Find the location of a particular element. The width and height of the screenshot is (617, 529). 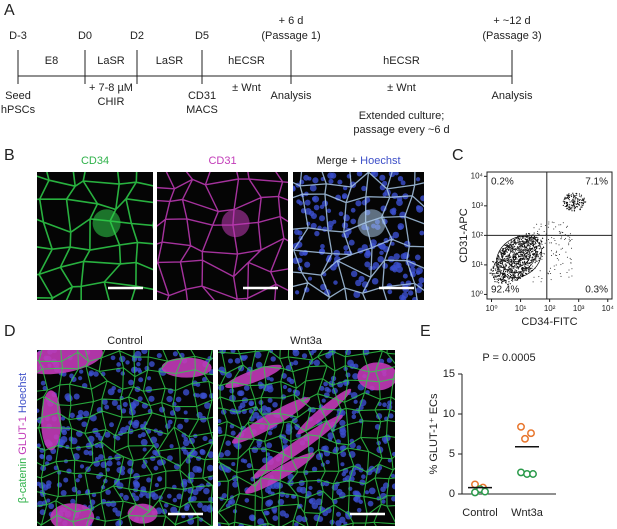

panel-label: A is located at coordinates (9, 10).